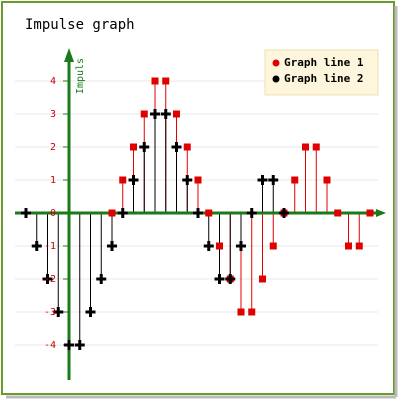 The width and height of the screenshot is (400, 400). Describe the element at coordinates (80, 25) in the screenshot. I see `chart-title: Impulse graph` at that location.